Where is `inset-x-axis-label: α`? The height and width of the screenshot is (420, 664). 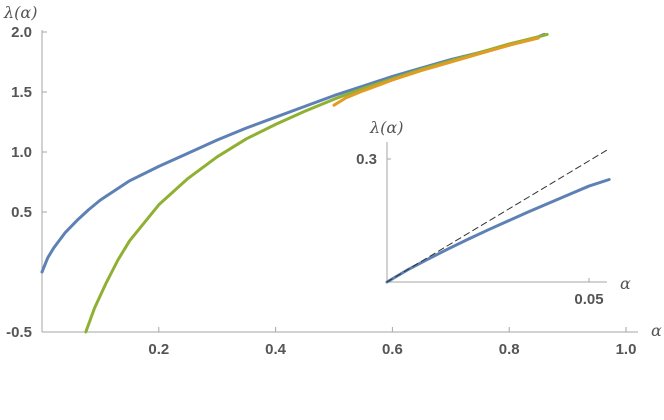 inset-x-axis-label: α is located at coordinates (625, 283).